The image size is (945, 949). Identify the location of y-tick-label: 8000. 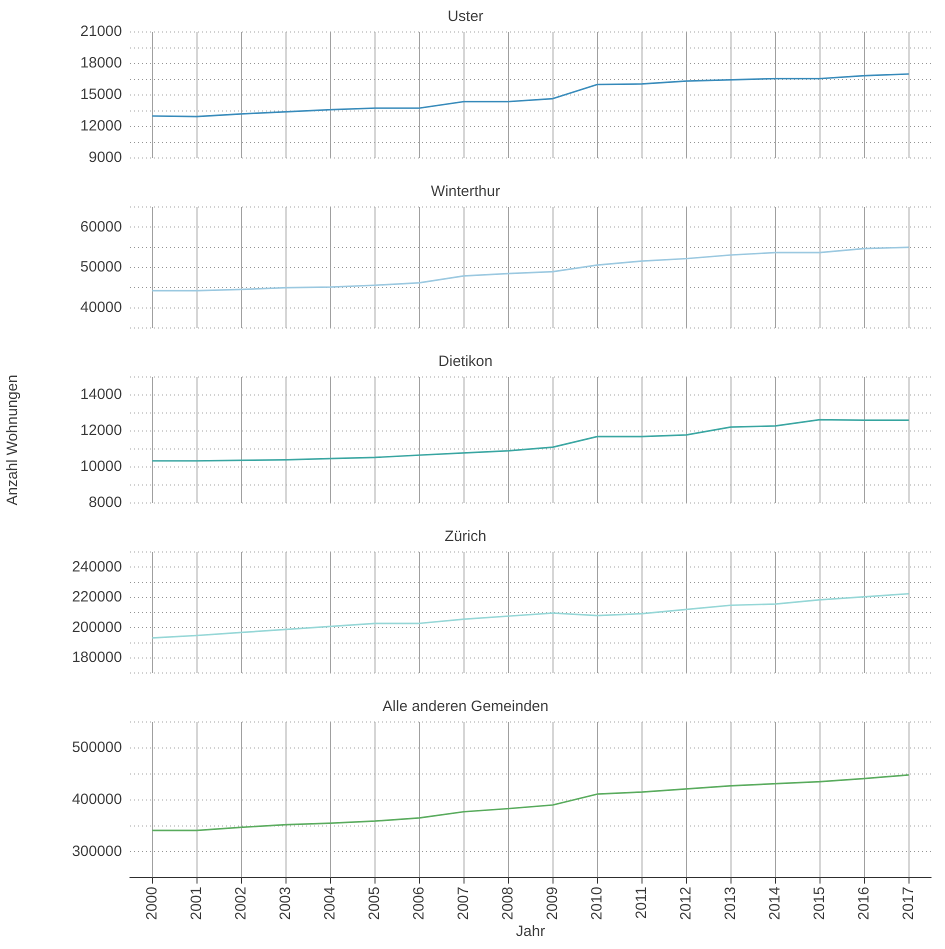
(105, 503).